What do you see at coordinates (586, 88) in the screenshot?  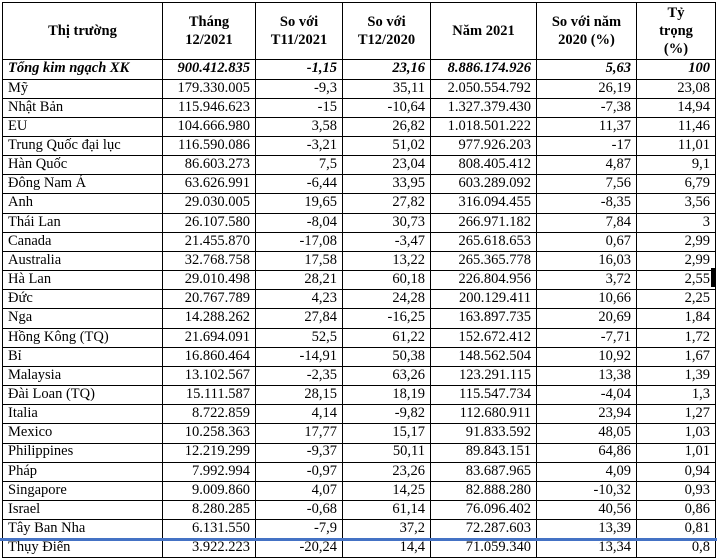 I see `value-cell: 26,19` at bounding box center [586, 88].